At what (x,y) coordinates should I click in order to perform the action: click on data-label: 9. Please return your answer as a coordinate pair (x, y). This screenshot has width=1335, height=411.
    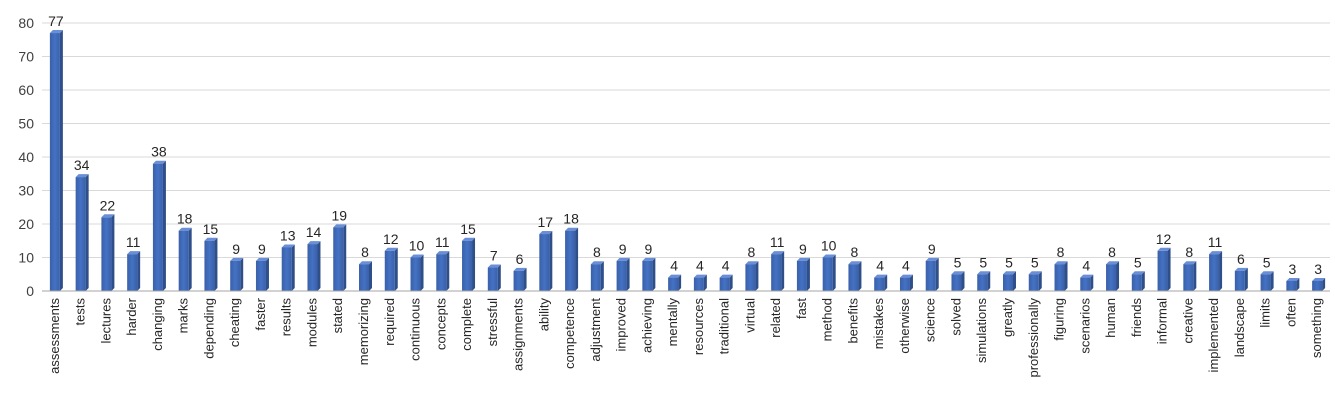
    Looking at the image, I should click on (803, 249).